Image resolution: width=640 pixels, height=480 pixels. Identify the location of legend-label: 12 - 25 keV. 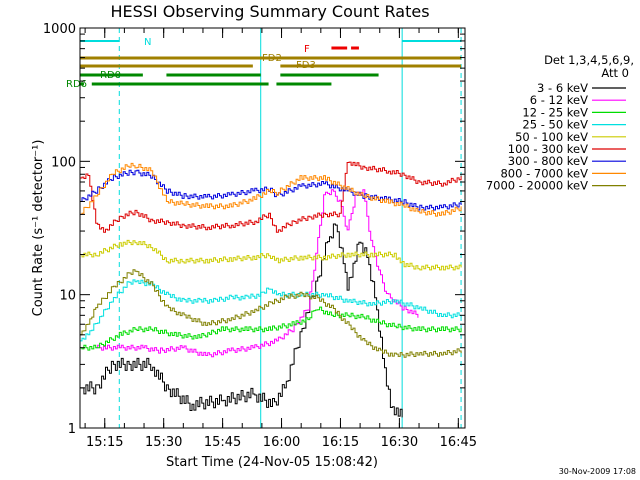
(555, 112).